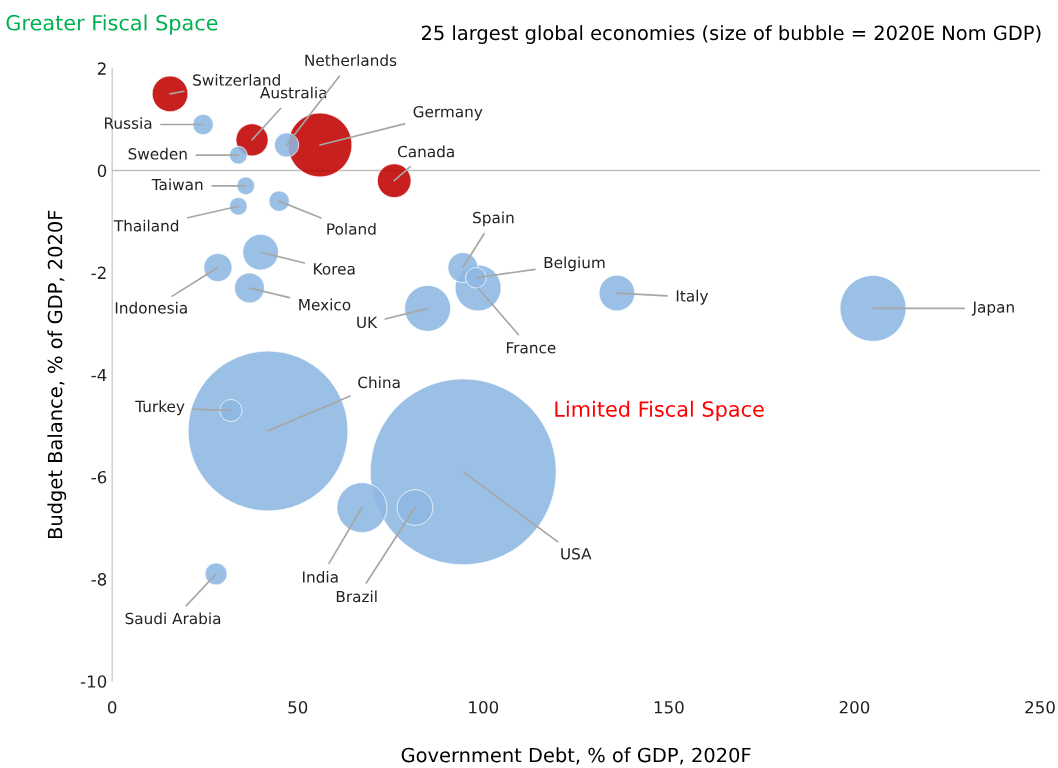 This screenshot has height=768, width=1058. I want to click on annotation: Germany, so click(448, 113).